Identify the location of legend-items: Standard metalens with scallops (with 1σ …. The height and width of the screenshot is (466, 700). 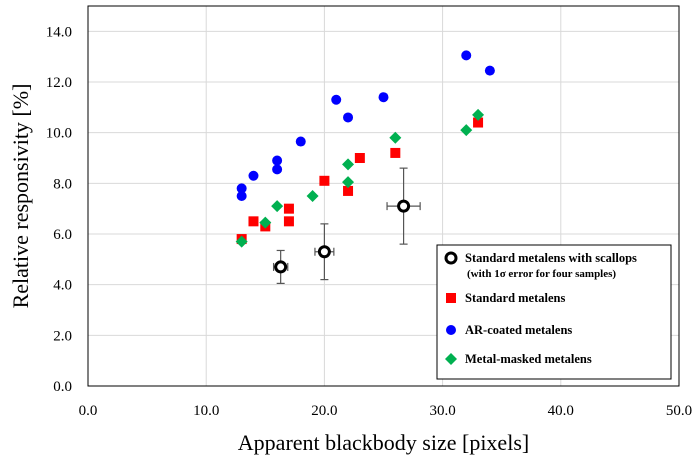
(540, 308).